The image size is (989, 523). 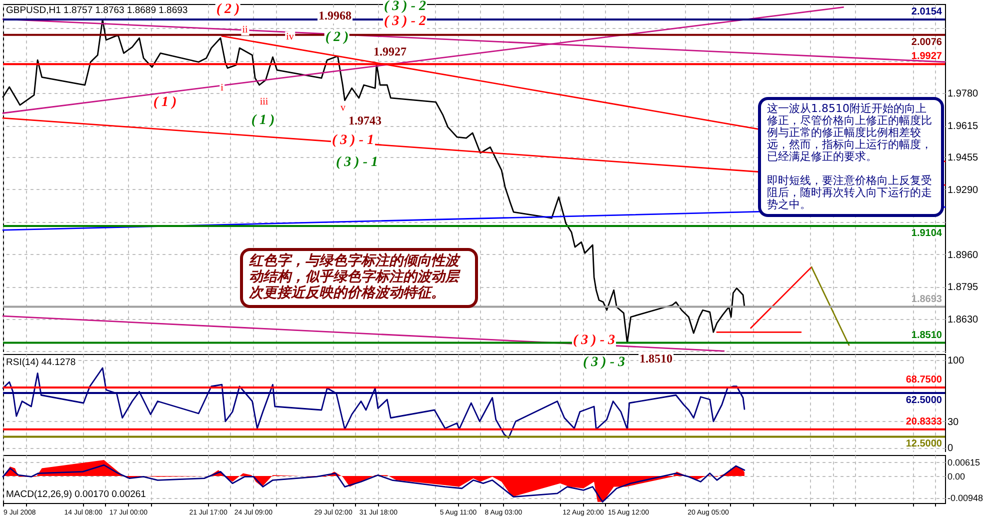 I want to click on text: MACD(12,26,9) 0.00170 0.00261, so click(x=76, y=494).